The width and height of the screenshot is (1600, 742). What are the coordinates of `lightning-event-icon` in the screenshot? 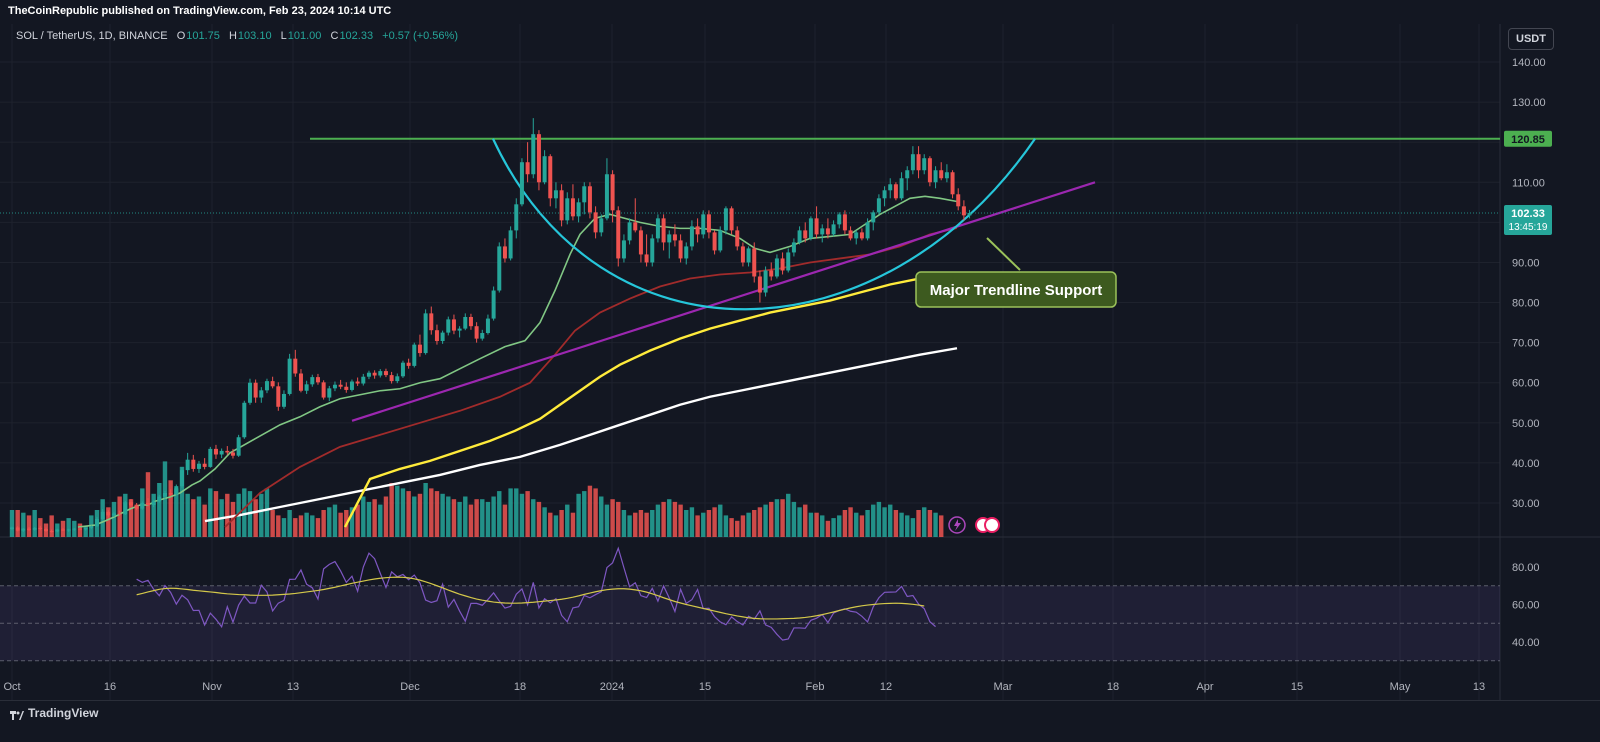 It's located at (957, 525).